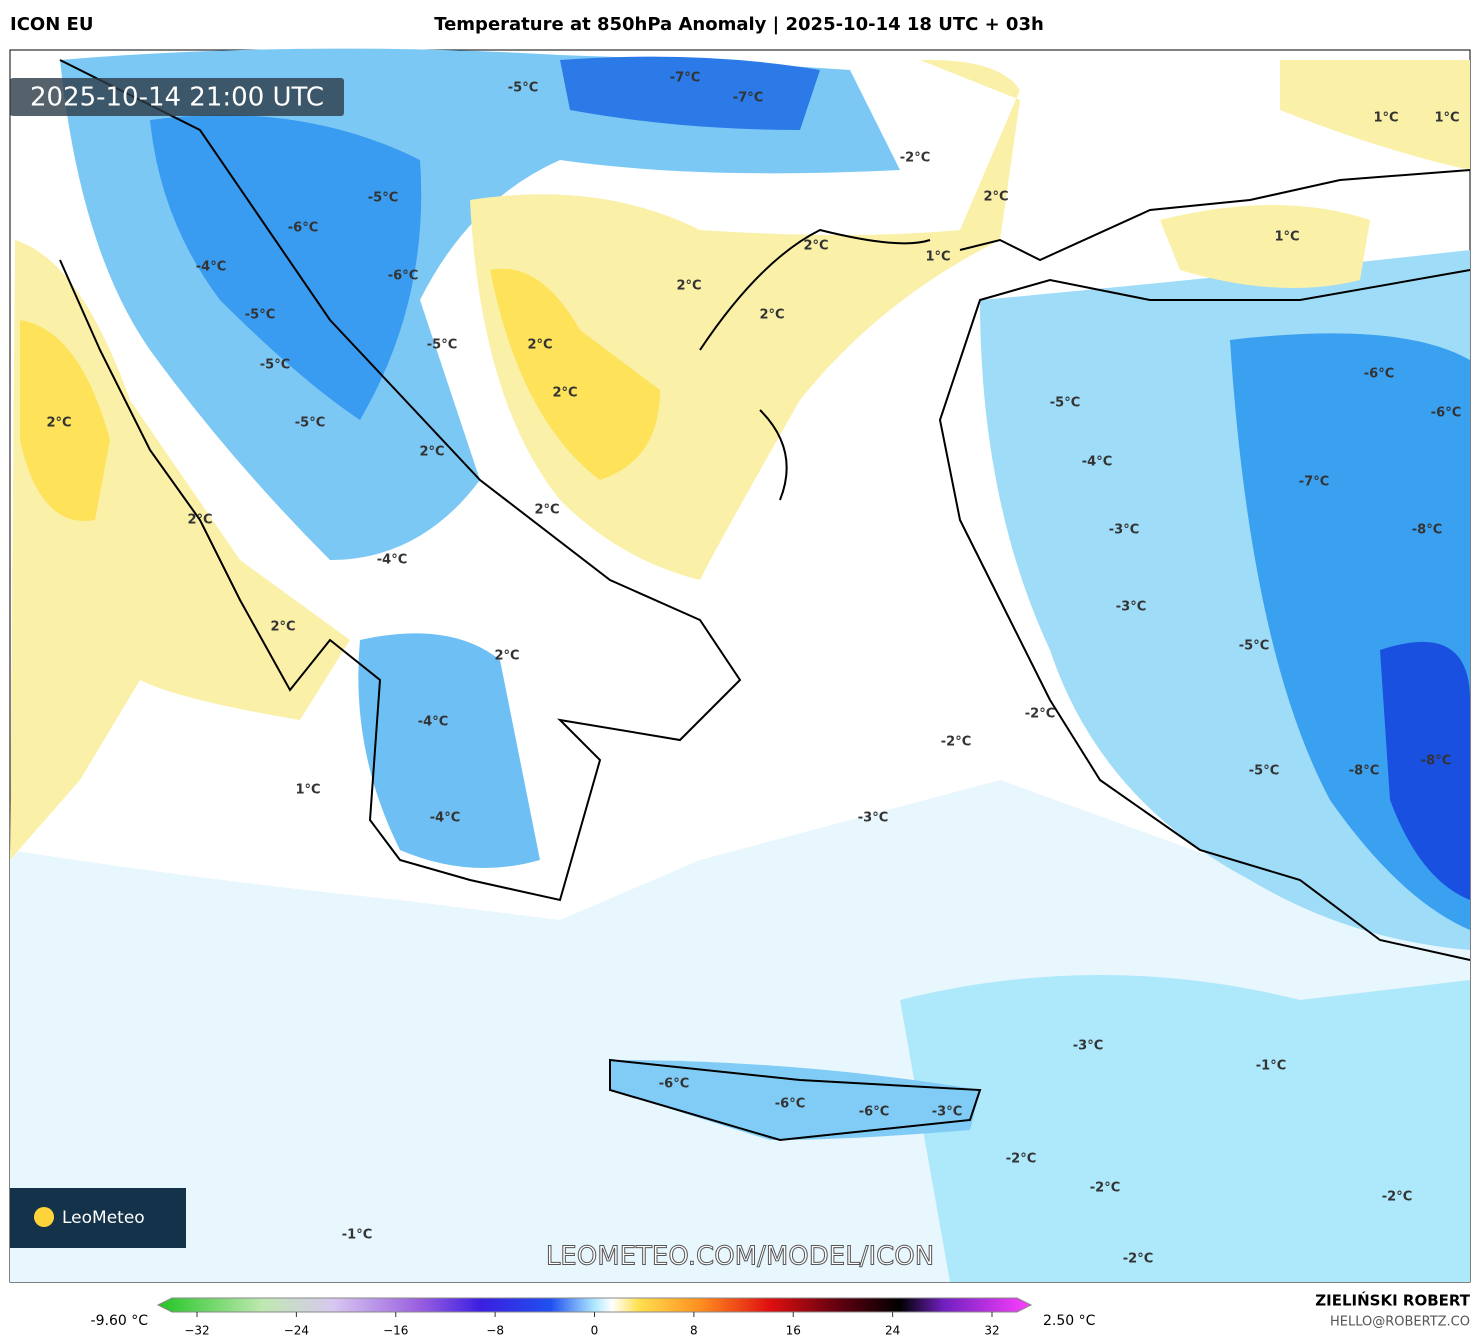 The width and height of the screenshot is (1479, 1338). What do you see at coordinates (694, 1331) in the screenshot?
I see `colorbar-tick-label: 8` at bounding box center [694, 1331].